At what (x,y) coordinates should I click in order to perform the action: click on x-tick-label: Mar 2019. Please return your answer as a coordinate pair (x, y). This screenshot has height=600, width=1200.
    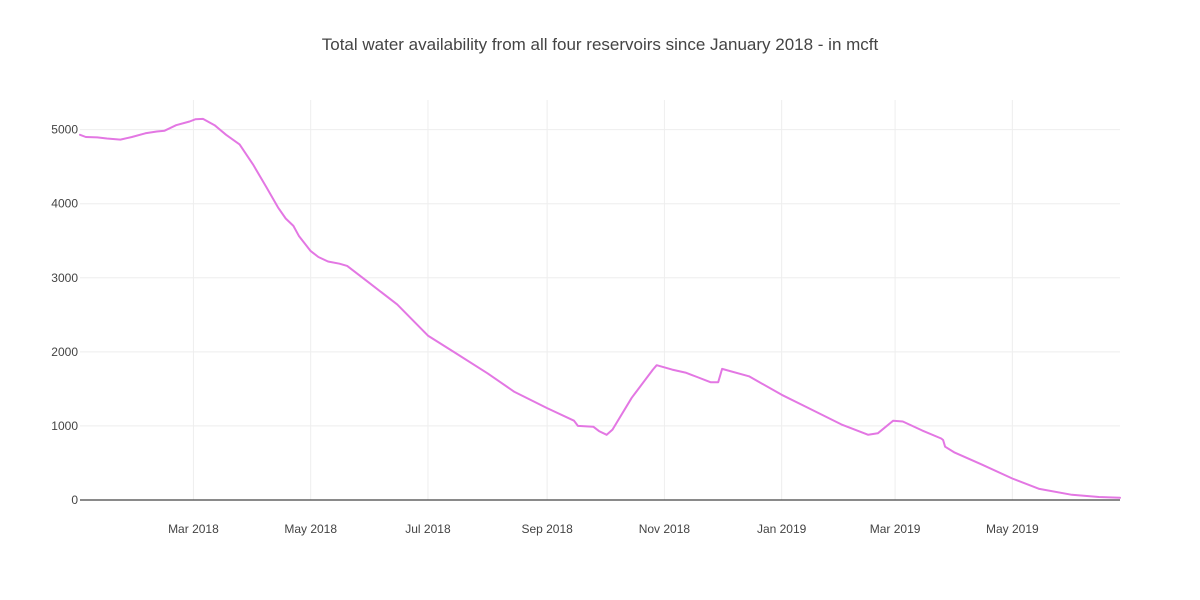
    Looking at the image, I should click on (895, 529).